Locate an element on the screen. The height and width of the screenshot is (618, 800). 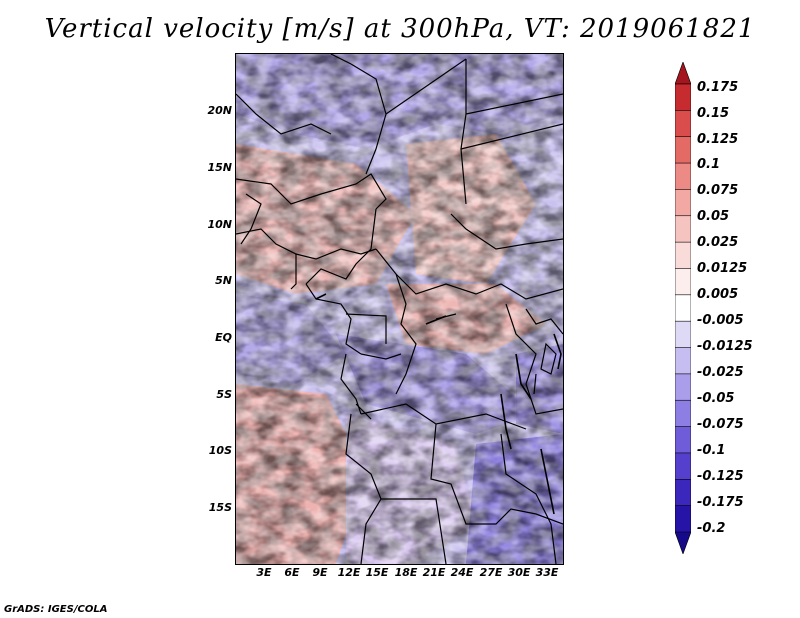
lat-label-20n: 20N is located at coordinates (219, 110).